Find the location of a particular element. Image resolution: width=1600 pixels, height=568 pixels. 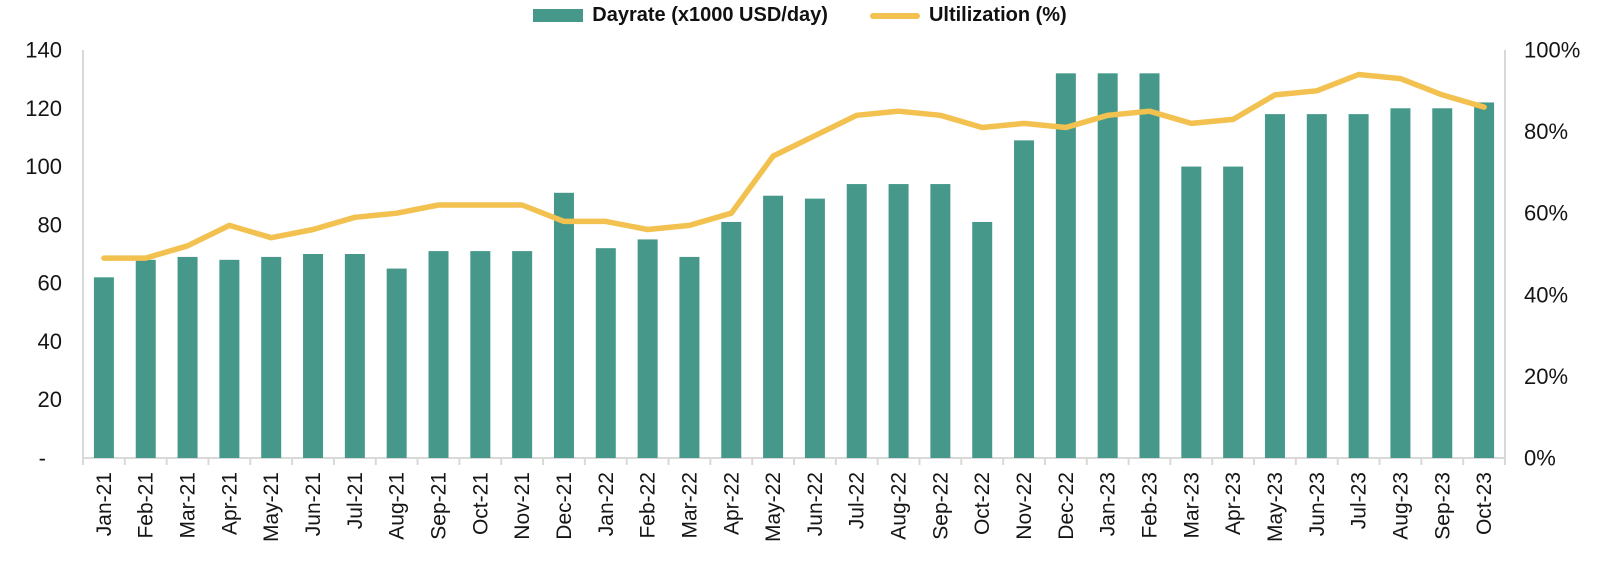

dayrate-swatch-icon is located at coordinates (558, 15).